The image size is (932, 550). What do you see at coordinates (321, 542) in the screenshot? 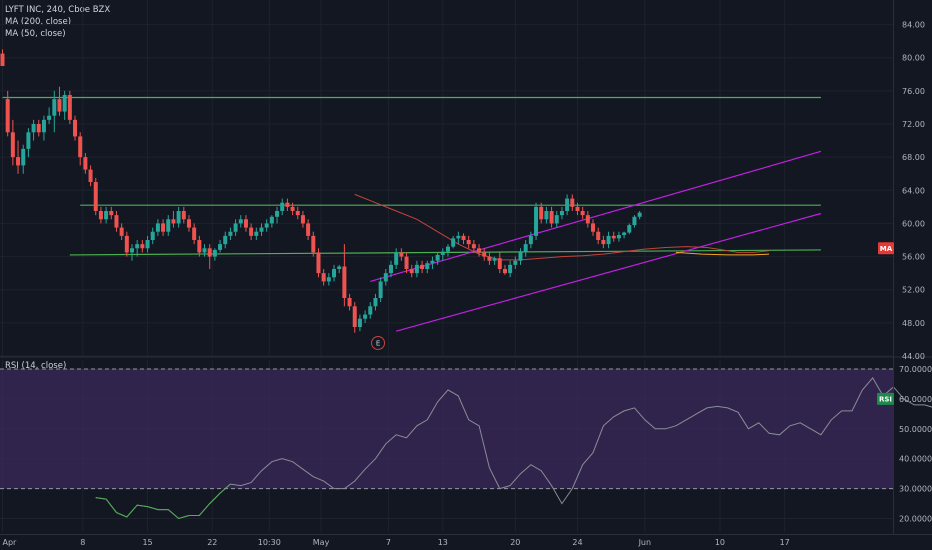
I see `time-tick-label: May` at bounding box center [321, 542].